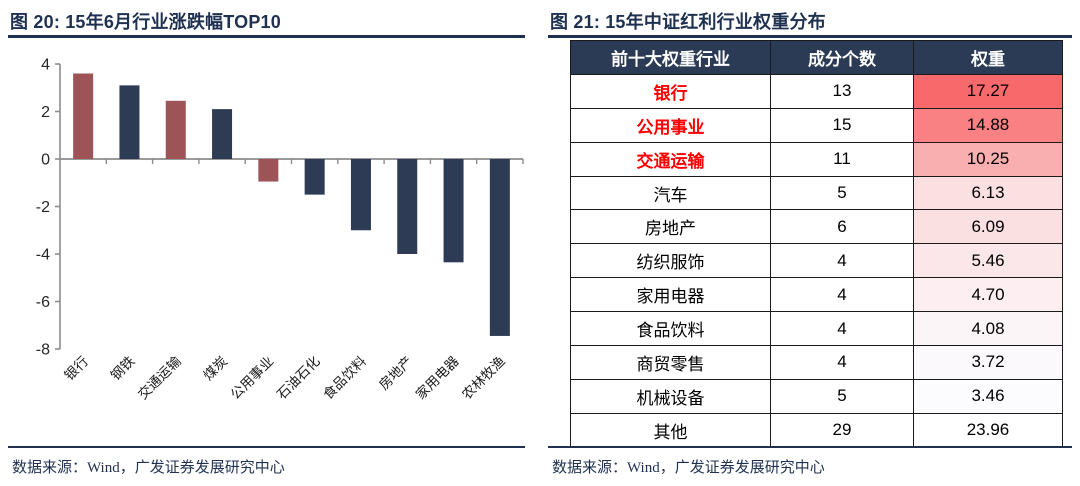 The width and height of the screenshot is (1080, 486). What do you see at coordinates (670, 125) in the screenshot?
I see `cell-industry: 公用事业` at bounding box center [670, 125].